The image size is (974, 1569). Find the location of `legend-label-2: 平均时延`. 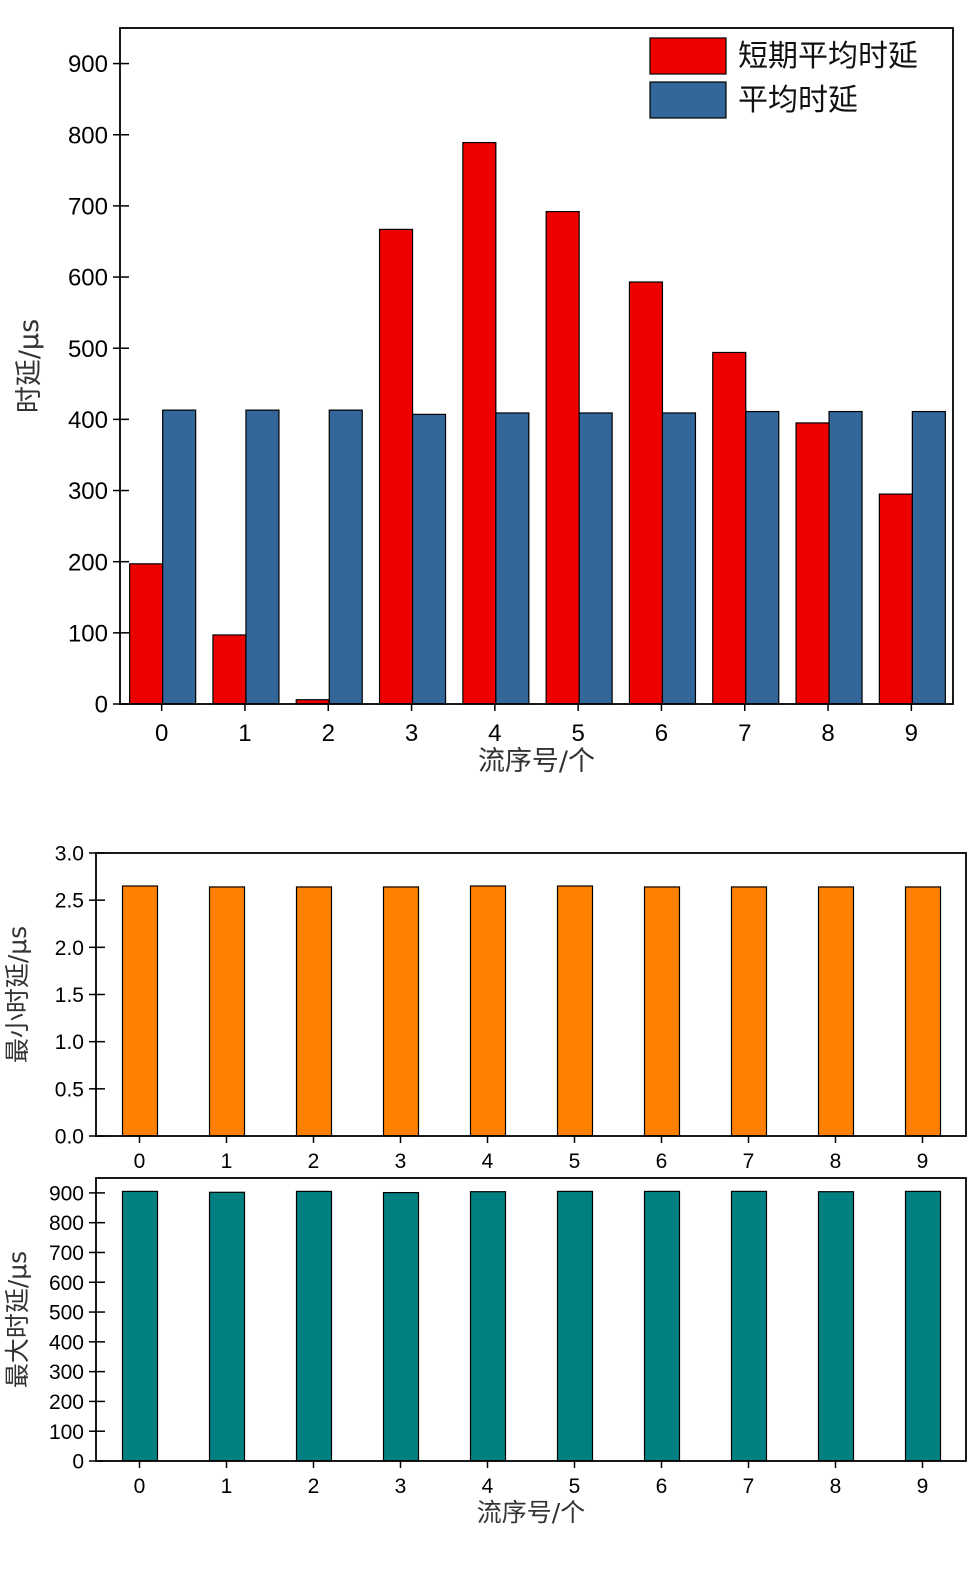

legend-label-2: 平均时延 is located at coordinates (798, 100).